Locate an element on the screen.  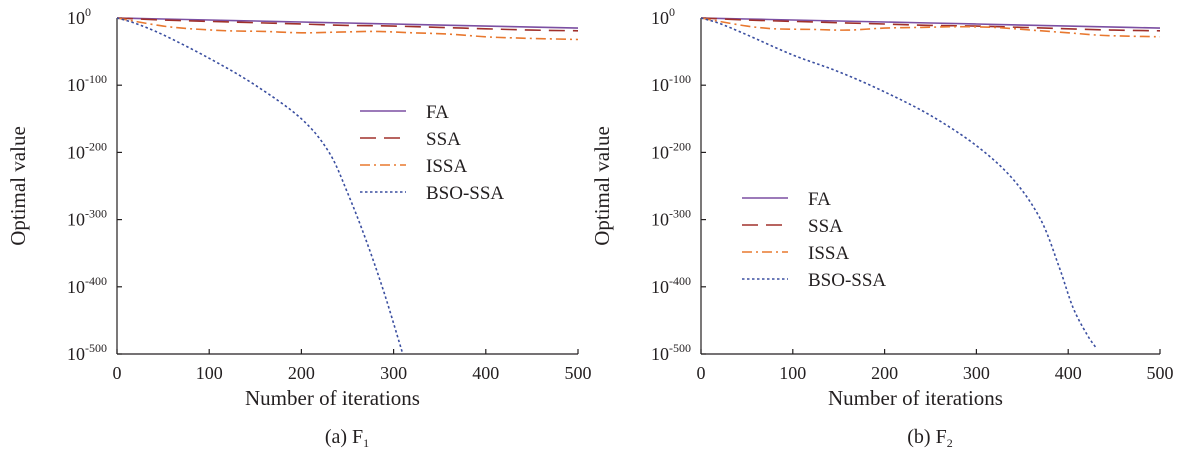
panel-caption: (b) F2 is located at coordinates (929, 438).